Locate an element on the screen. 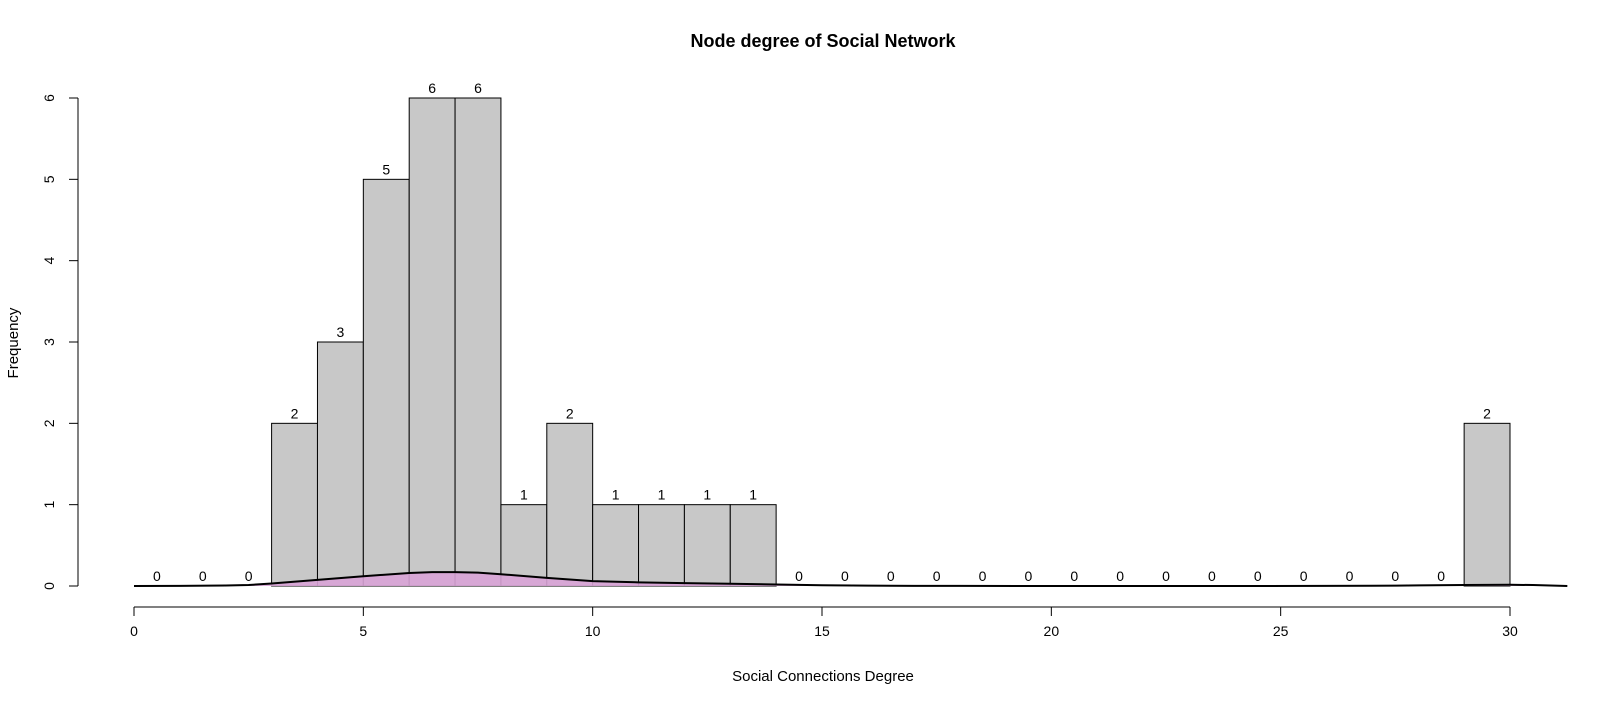  y-tick-label: 2 is located at coordinates (49, 423).